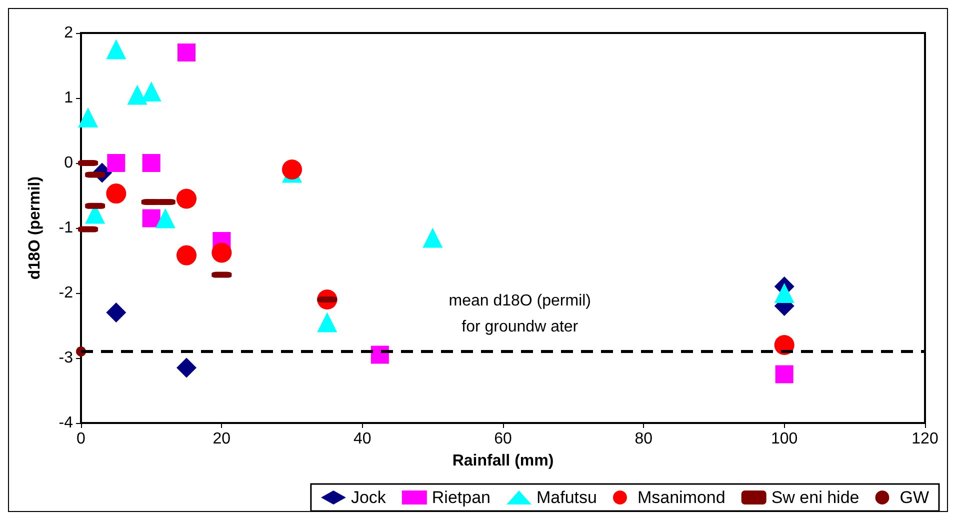  What do you see at coordinates (69, 33) in the screenshot?
I see `y-tick-label: 2` at bounding box center [69, 33].